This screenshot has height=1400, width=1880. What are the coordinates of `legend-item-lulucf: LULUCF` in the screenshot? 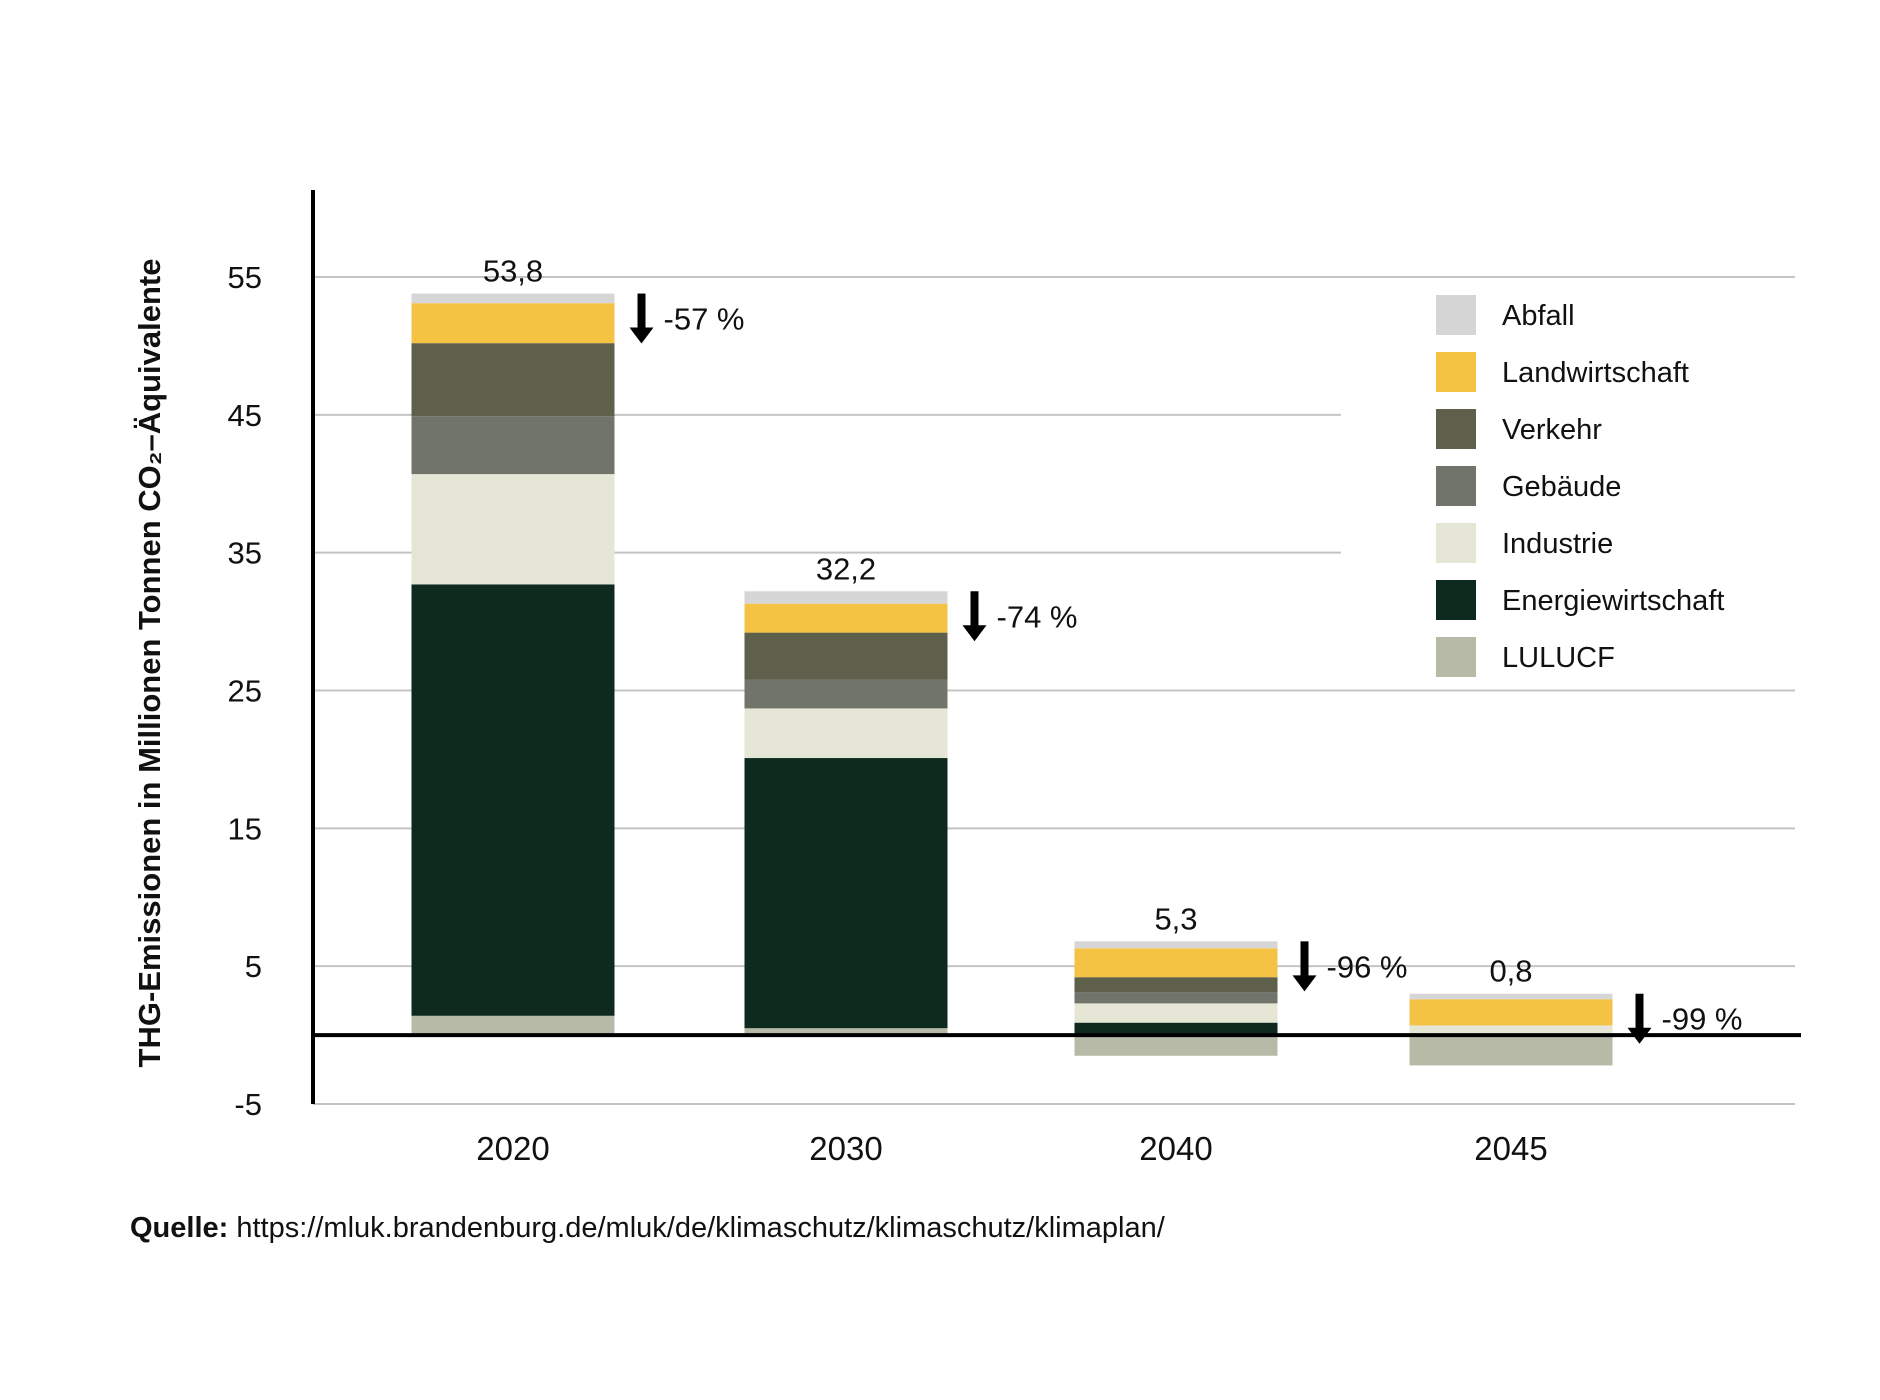 It's located at (1525, 657).